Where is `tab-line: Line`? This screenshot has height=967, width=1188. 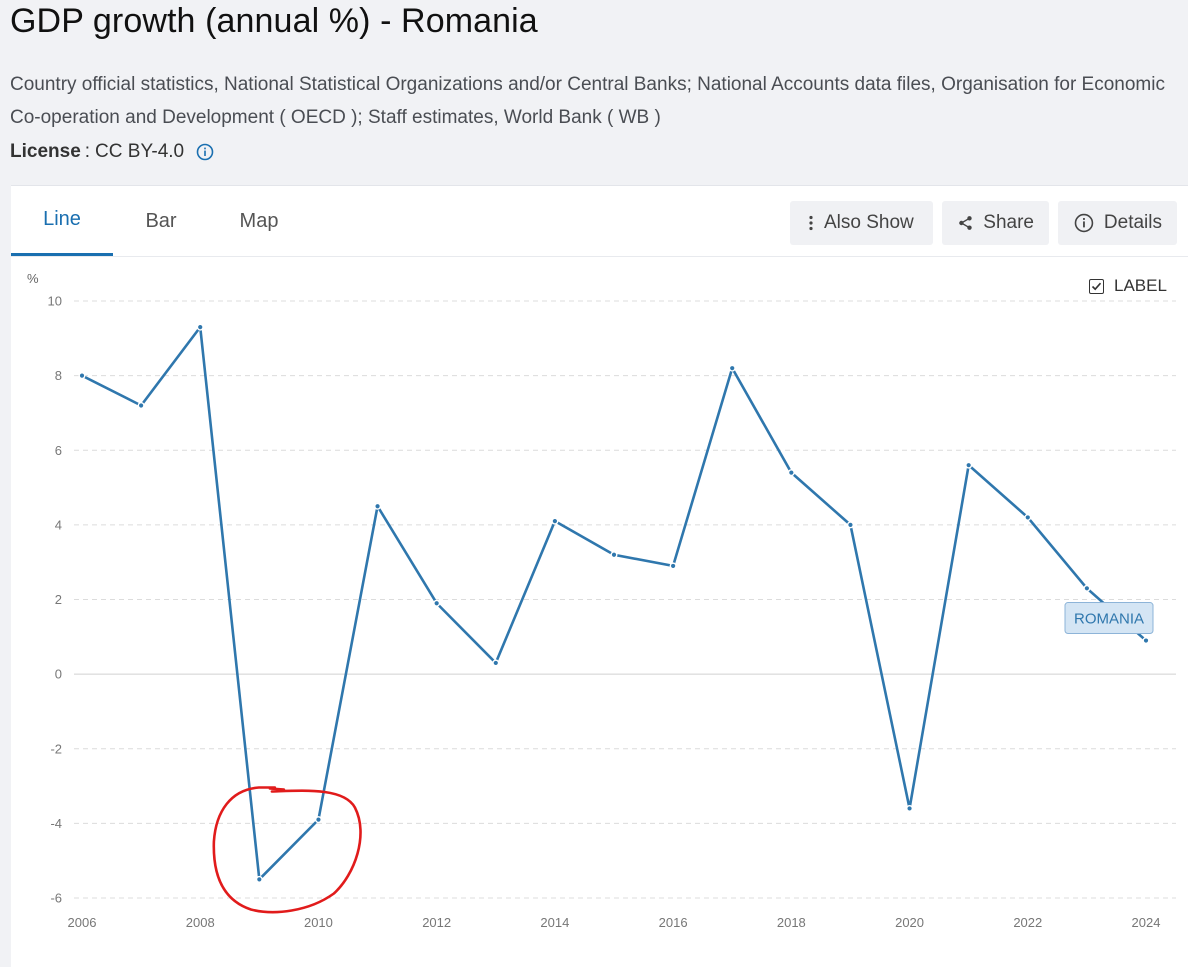 tab-line: Line is located at coordinates (62, 221).